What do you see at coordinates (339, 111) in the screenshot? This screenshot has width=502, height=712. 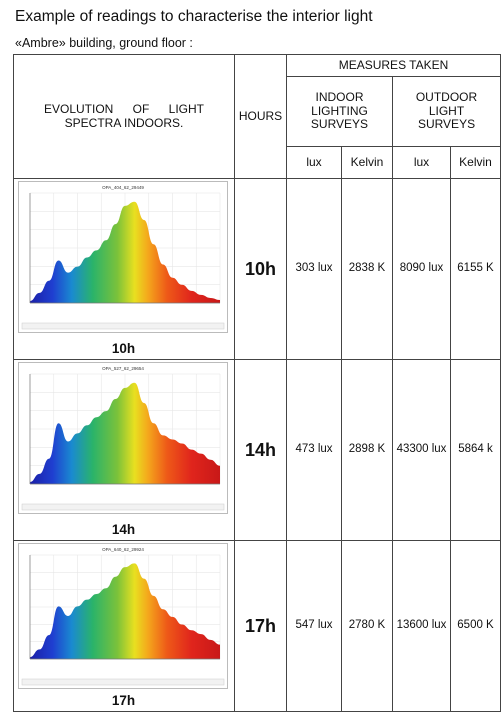 I see `indoor-surveys-header: INDOOR LIGHTING SURVEYS` at bounding box center [339, 111].